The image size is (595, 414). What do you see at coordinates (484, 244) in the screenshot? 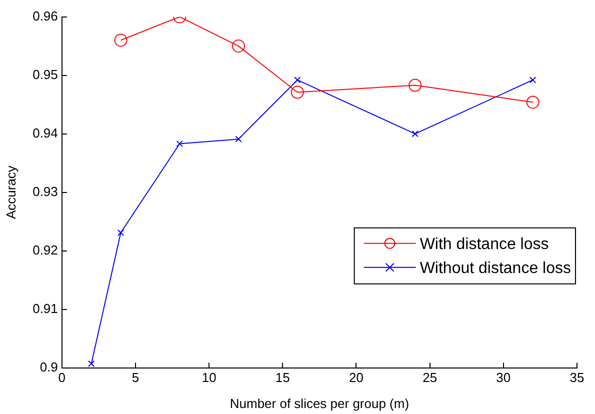
I see `legend-label: With distance loss` at bounding box center [484, 244].